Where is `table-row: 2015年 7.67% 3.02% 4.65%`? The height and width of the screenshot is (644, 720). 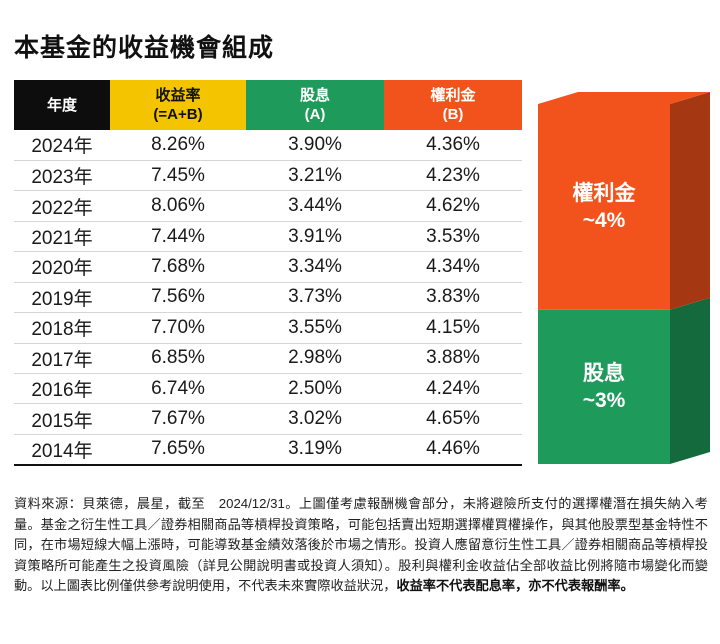
table-row: 2015年 7.67% 3.02% 4.65% is located at coordinates (268, 419).